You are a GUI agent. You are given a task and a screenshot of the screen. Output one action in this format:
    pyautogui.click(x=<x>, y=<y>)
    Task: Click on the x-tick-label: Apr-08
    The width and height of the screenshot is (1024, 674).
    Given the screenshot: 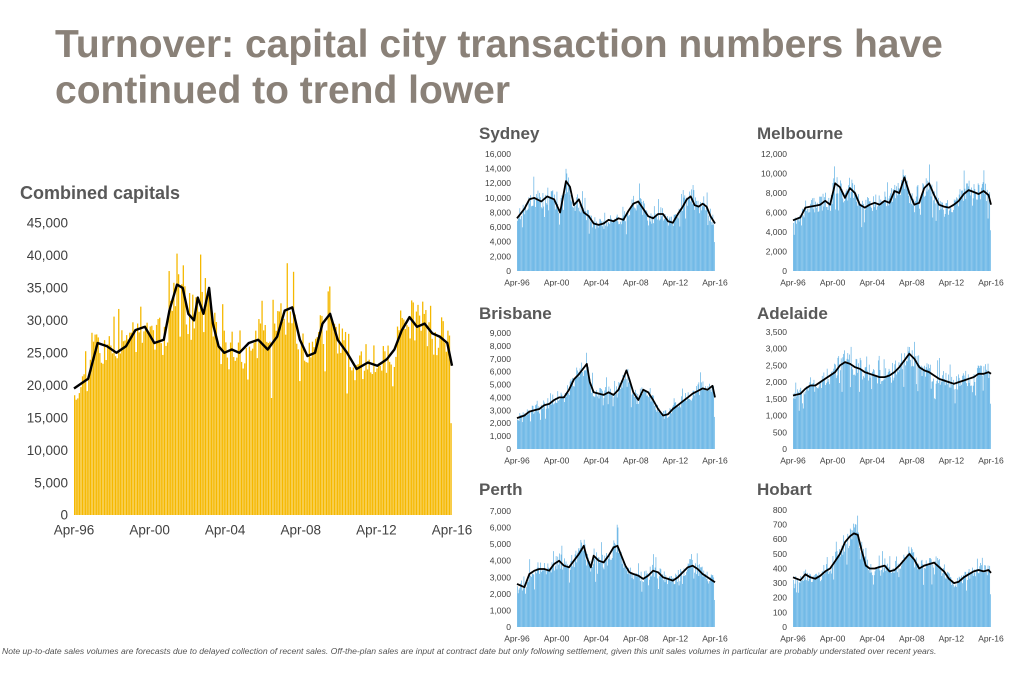 What is the action you would take?
    pyautogui.click(x=912, y=639)
    